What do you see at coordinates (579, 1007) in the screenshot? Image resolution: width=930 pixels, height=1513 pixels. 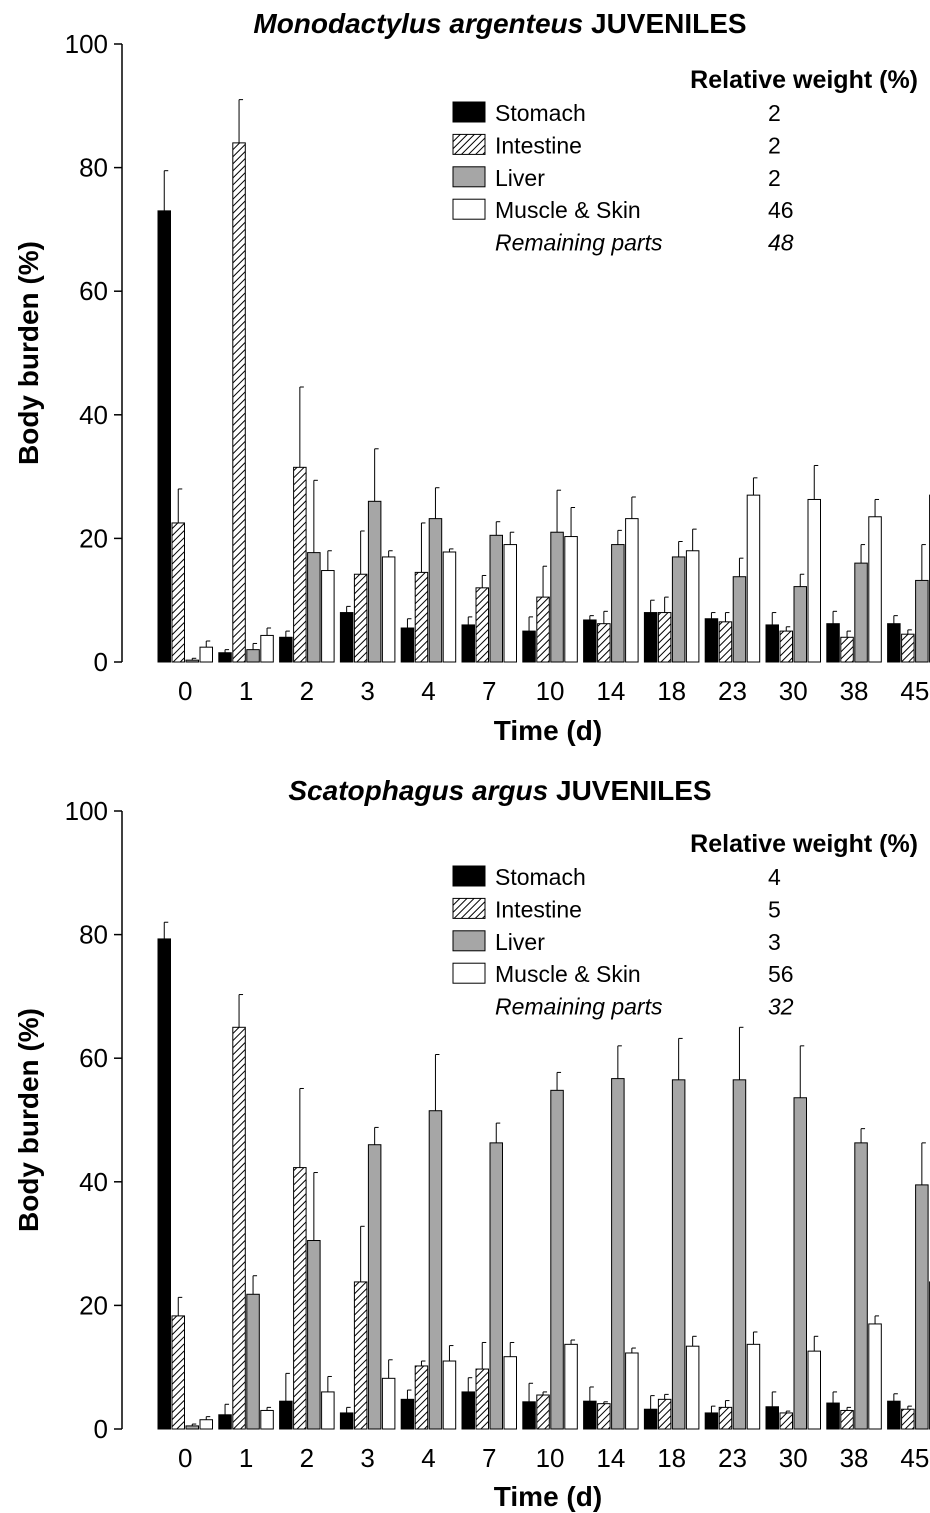 I see `legend-remaining-label: Remaining parts` at bounding box center [579, 1007].